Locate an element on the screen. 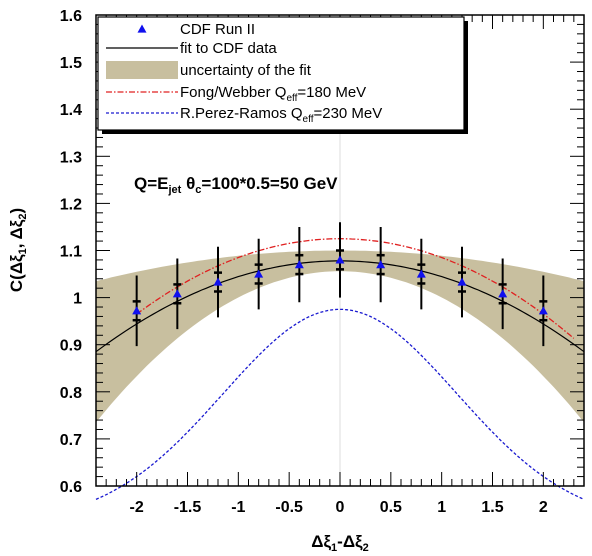 The width and height of the screenshot is (592, 556). y-tick-label: 1.1 is located at coordinates (71, 252).